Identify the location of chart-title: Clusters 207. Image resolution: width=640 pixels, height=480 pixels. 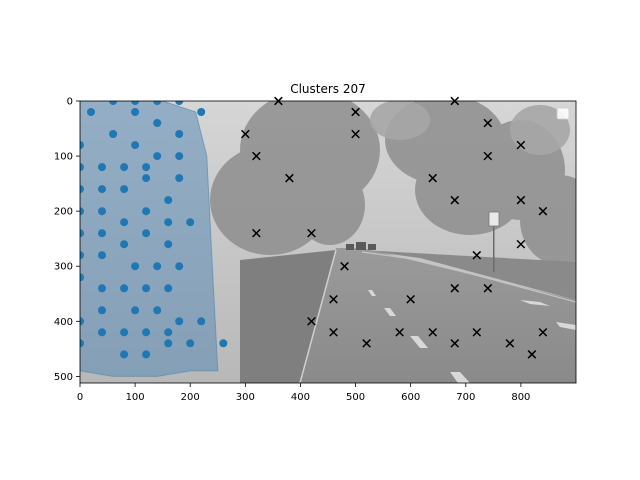
(328, 89).